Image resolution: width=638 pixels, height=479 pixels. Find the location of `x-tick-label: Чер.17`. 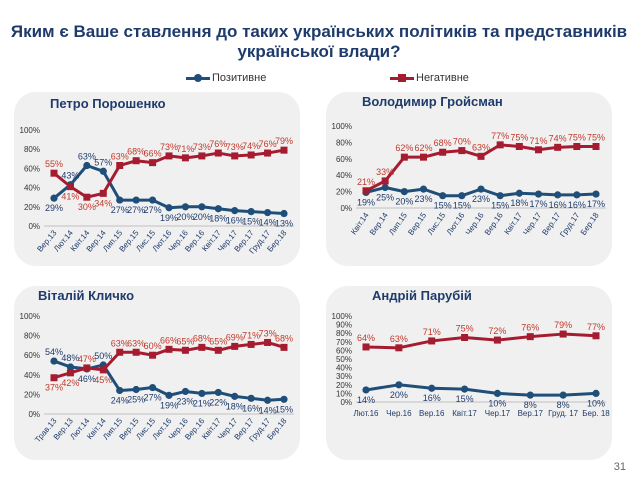

x-tick-label: Чер.17 is located at coordinates (532, 224).